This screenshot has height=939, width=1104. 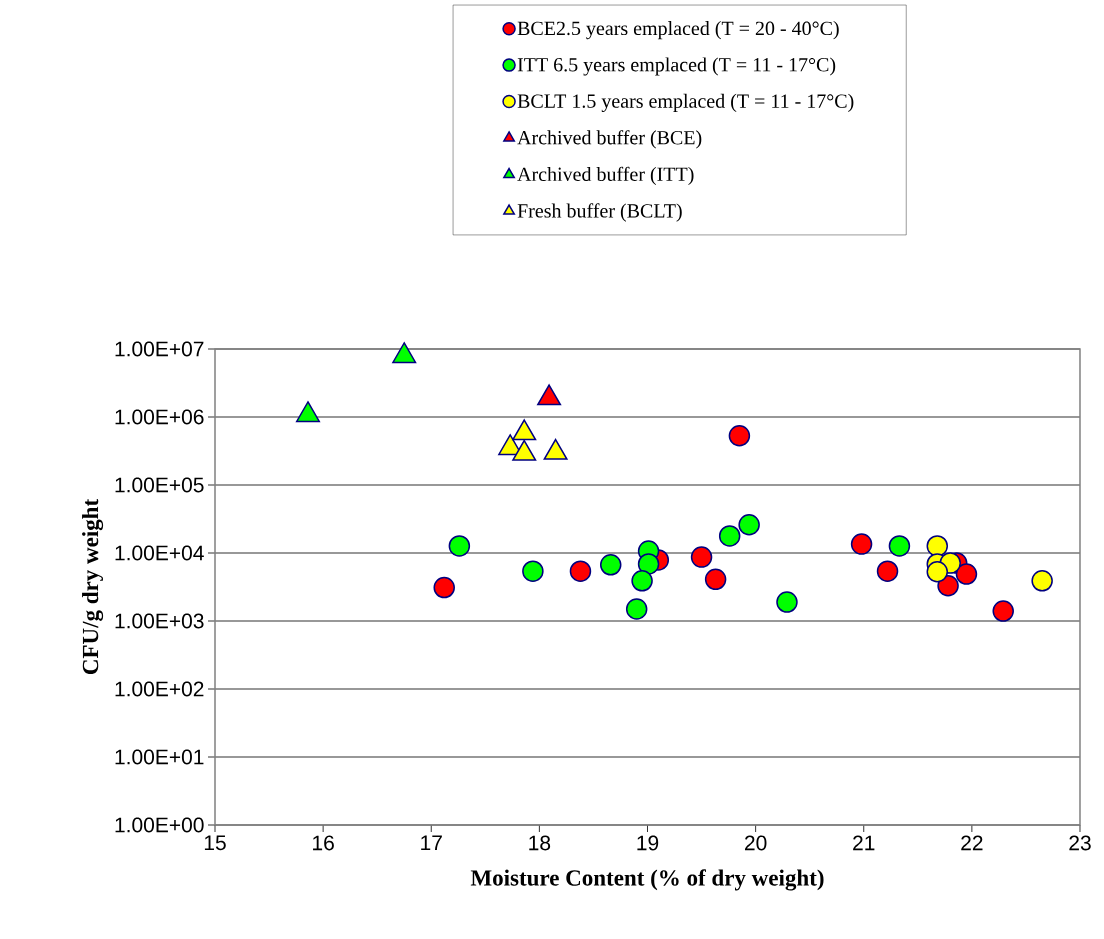 What do you see at coordinates (678, 30) in the screenshot?
I see `legend-label: BCE2.5 years emplaced (T = 20 - 40°C)` at bounding box center [678, 30].